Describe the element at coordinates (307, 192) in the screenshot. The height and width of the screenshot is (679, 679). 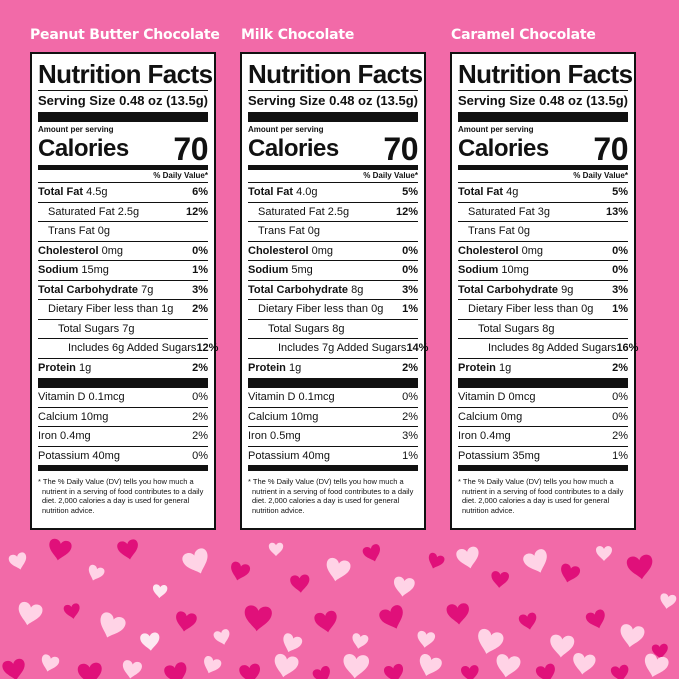
I see `nutrient-amount: 4.0g` at that location.